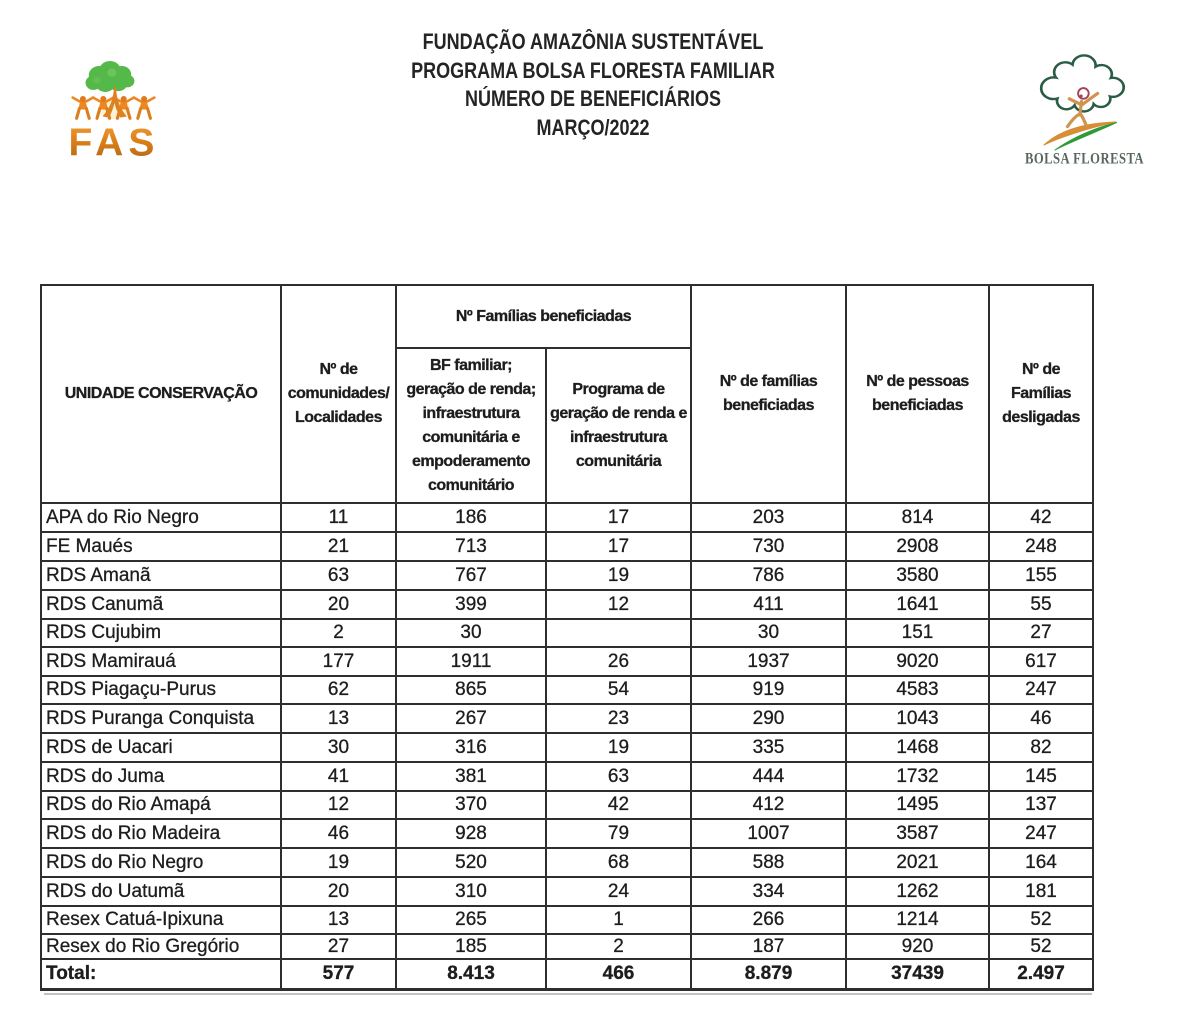  What do you see at coordinates (1084, 159) in the screenshot?
I see `svg-text: BOLSA FLORESTA` at bounding box center [1084, 159].